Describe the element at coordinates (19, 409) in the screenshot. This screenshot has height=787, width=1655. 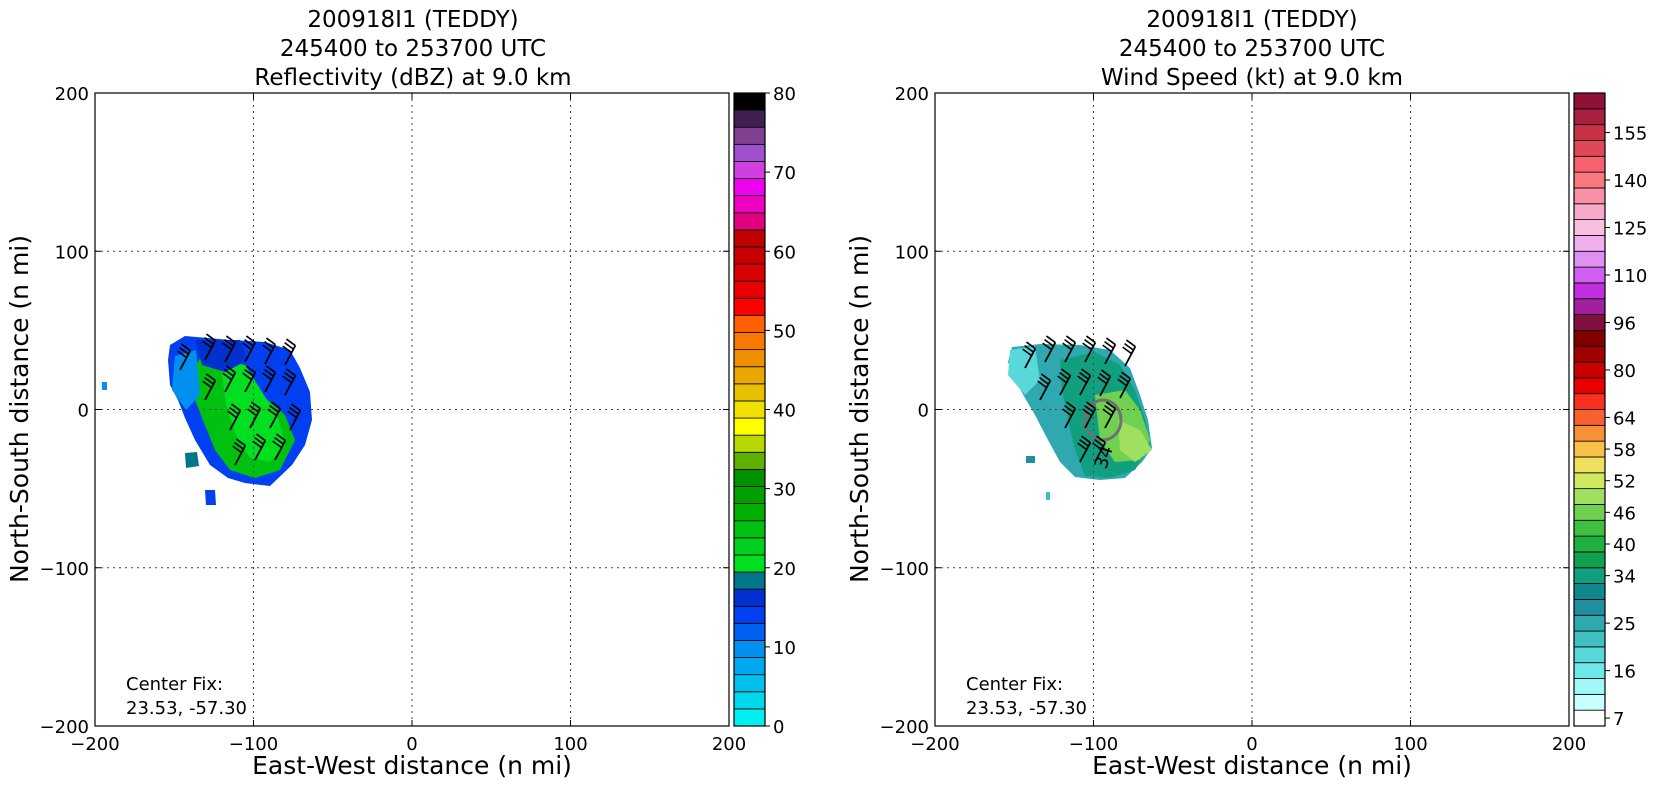
I see `y-axis-label: North-South distance (n mi)` at that location.